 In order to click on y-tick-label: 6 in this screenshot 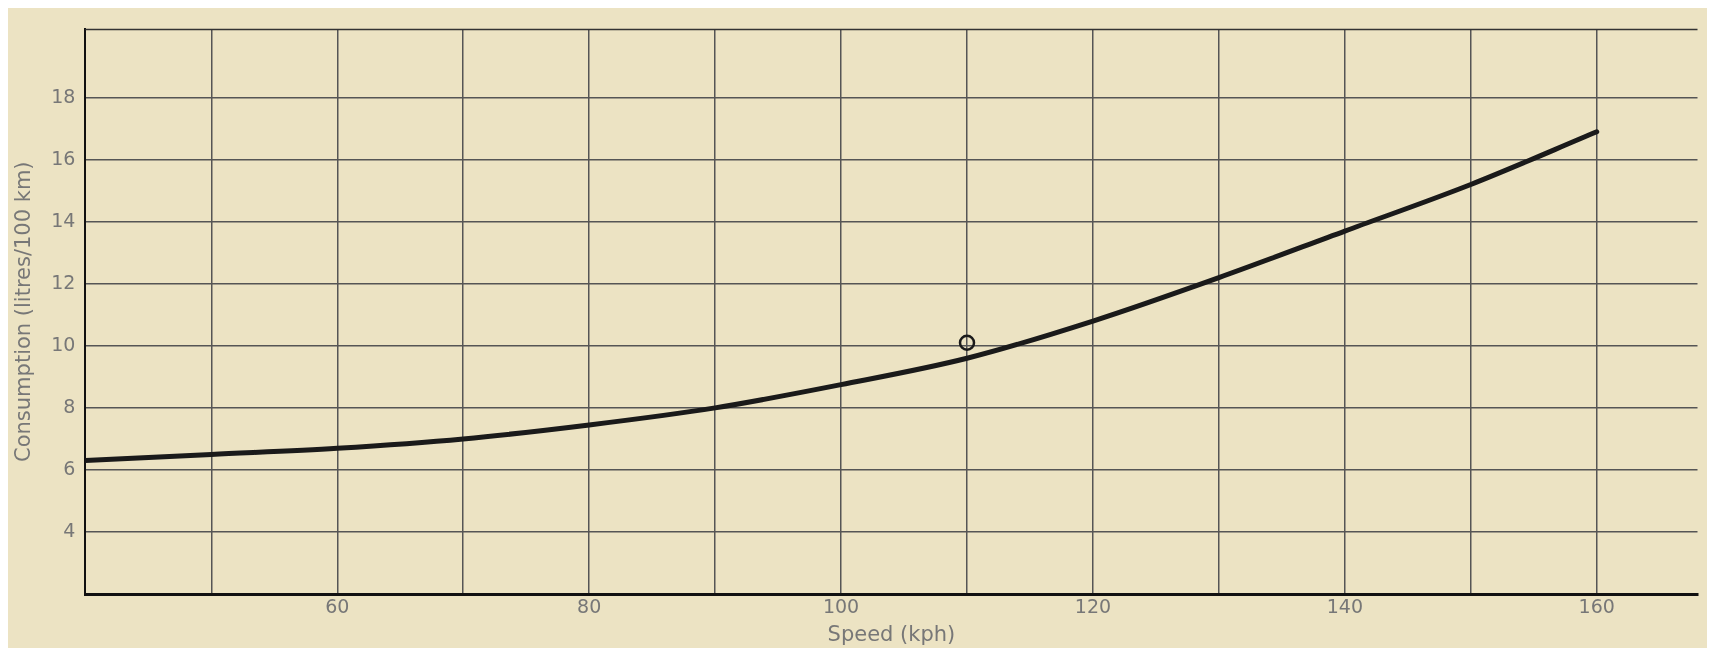, I will do `click(69, 467)`.